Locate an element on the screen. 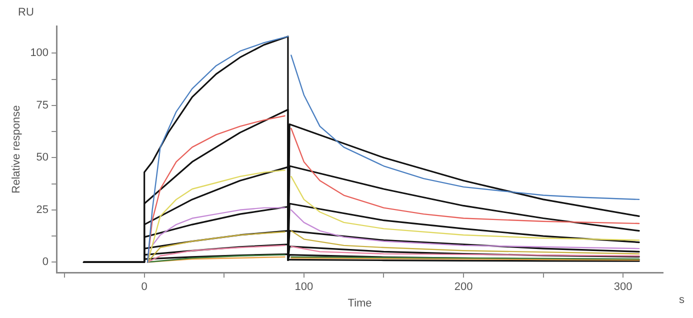 The image size is (693, 318). y-tick-label: 50 is located at coordinates (42, 158).